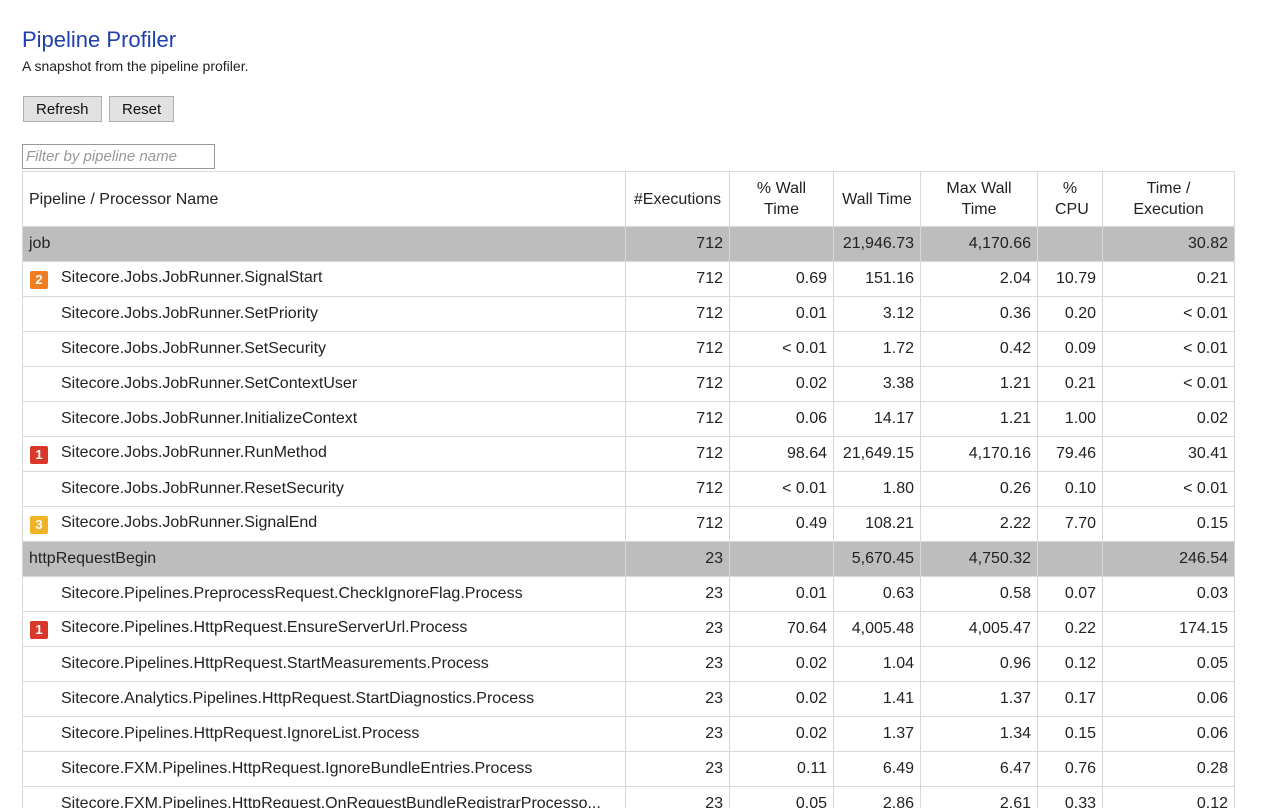 The height and width of the screenshot is (808, 1262). I want to click on name-cell: job, so click(324, 244).